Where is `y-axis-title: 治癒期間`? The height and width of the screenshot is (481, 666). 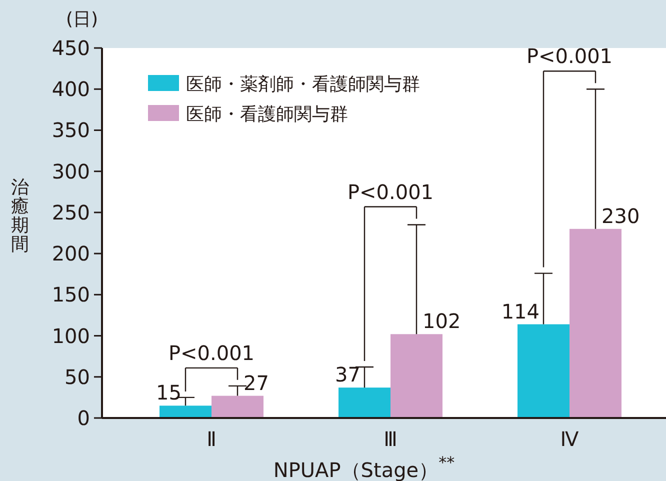
y-axis-title: 治癒期間 is located at coordinates (20, 216).